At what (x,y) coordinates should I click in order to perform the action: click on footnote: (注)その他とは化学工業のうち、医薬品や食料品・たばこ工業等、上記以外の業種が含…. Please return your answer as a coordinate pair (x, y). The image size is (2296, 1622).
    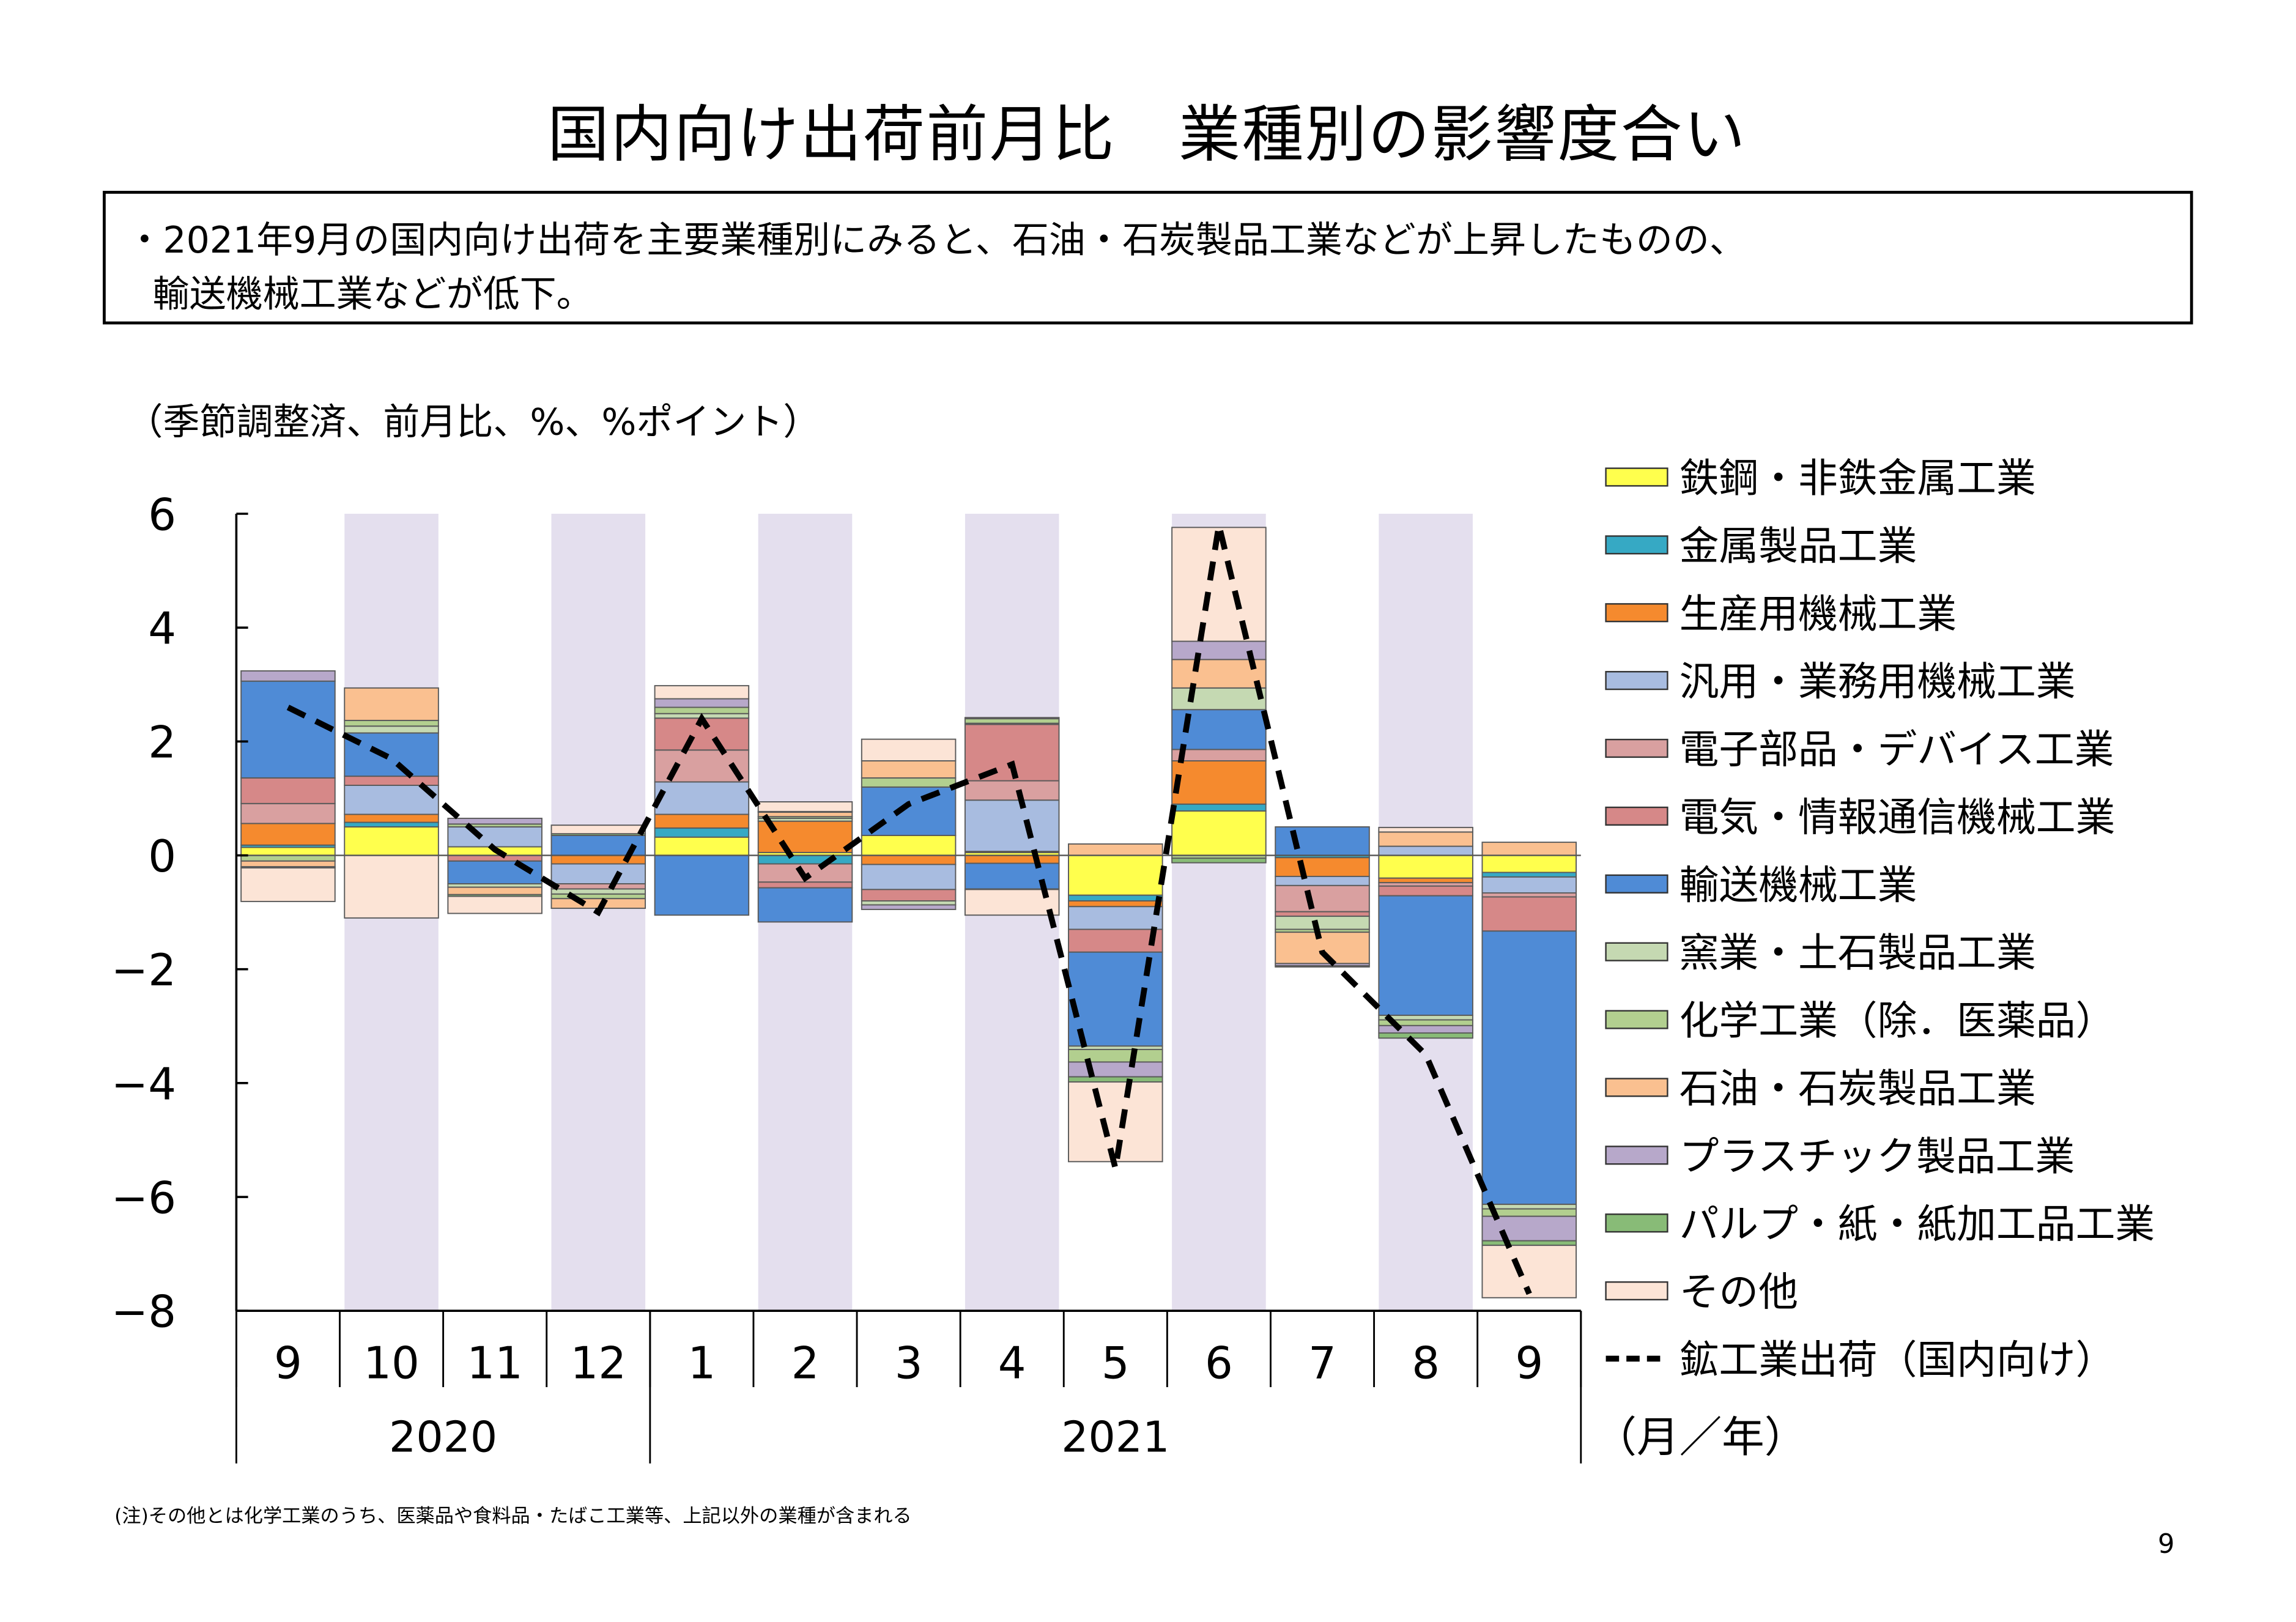
    Looking at the image, I should click on (513, 1517).